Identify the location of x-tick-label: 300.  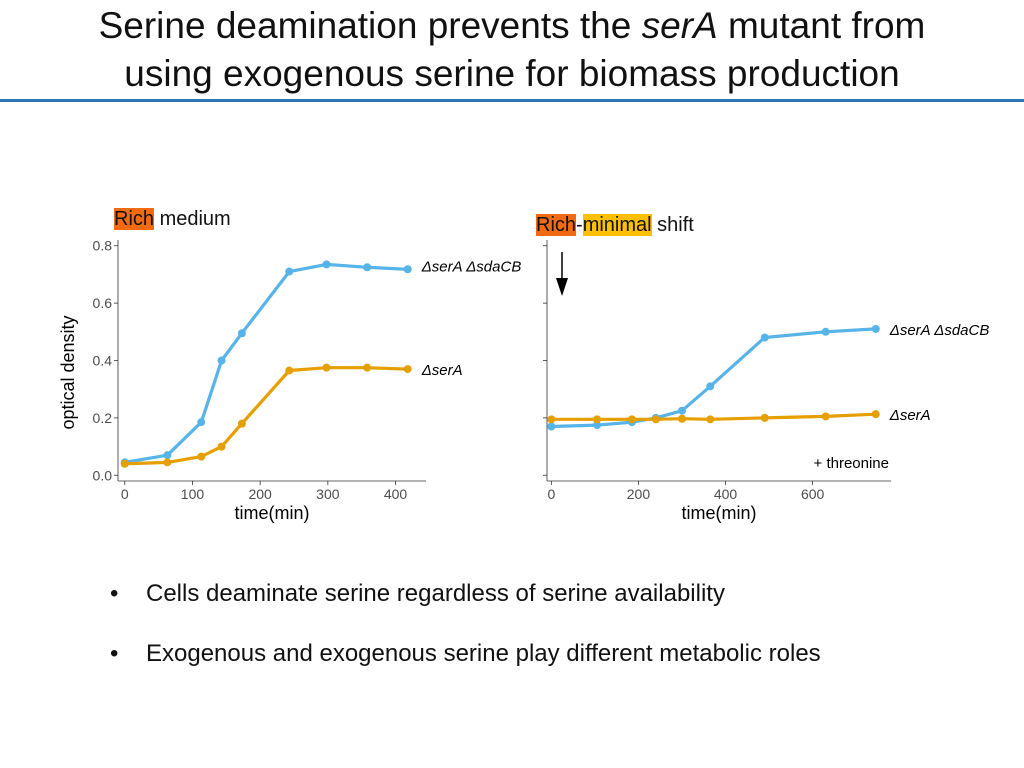
(328, 494).